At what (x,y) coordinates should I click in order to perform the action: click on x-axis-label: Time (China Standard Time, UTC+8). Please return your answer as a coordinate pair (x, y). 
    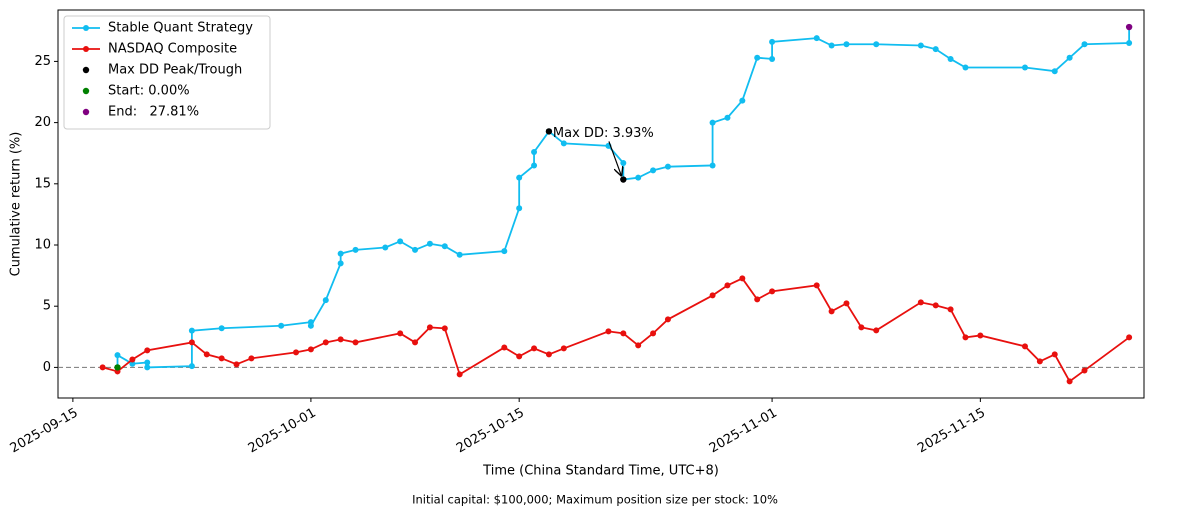
    Looking at the image, I should click on (600, 471).